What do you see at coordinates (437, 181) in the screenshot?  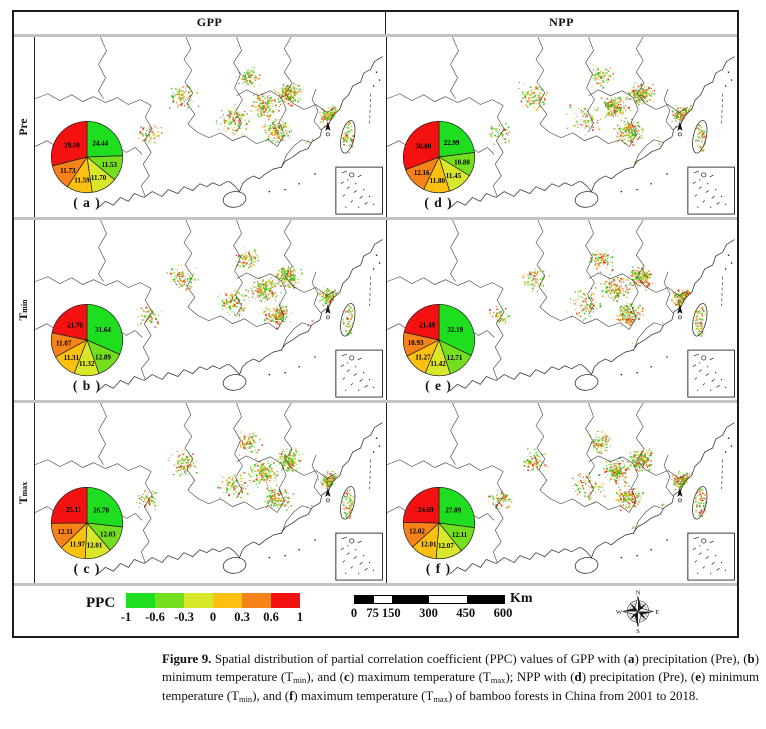 I see `pie-slice-value: 11.80` at bounding box center [437, 181].